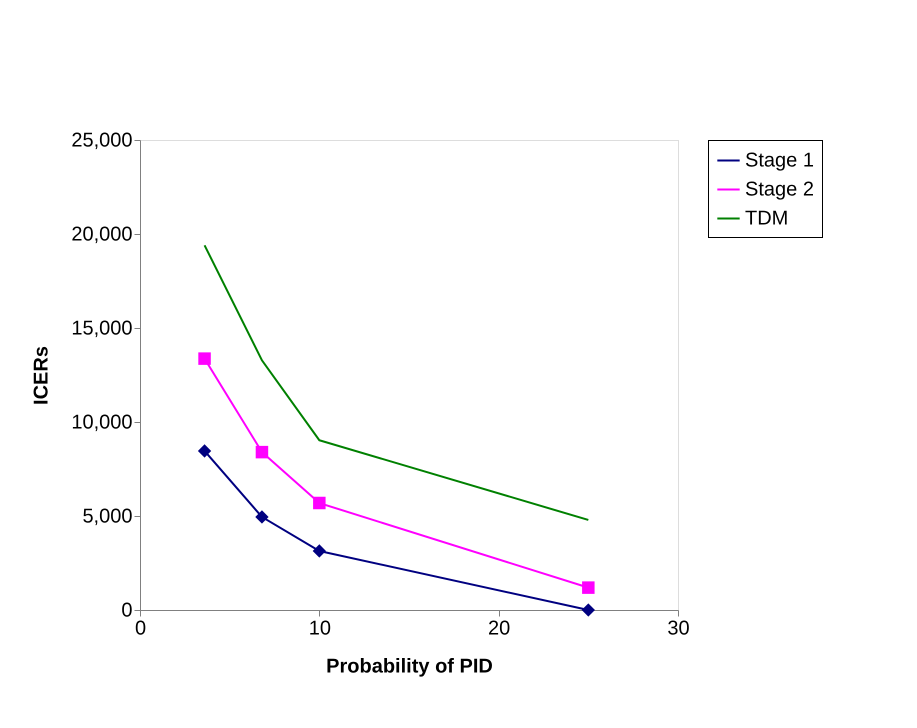 The width and height of the screenshot is (917, 728). I want to click on y-tick-label: 25,000, so click(101, 141).